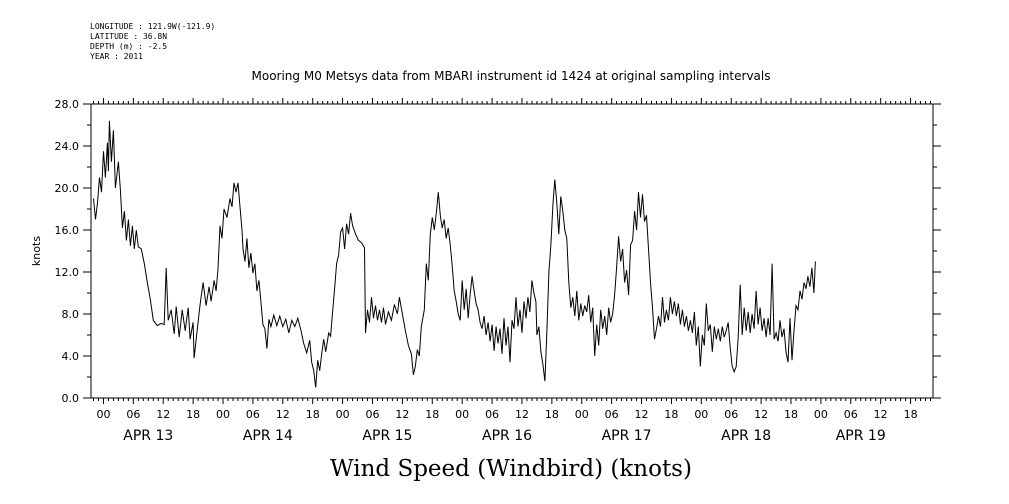 This screenshot has height=504, width=1009. I want to click on y-tick-label: 20.0, so click(67, 188).